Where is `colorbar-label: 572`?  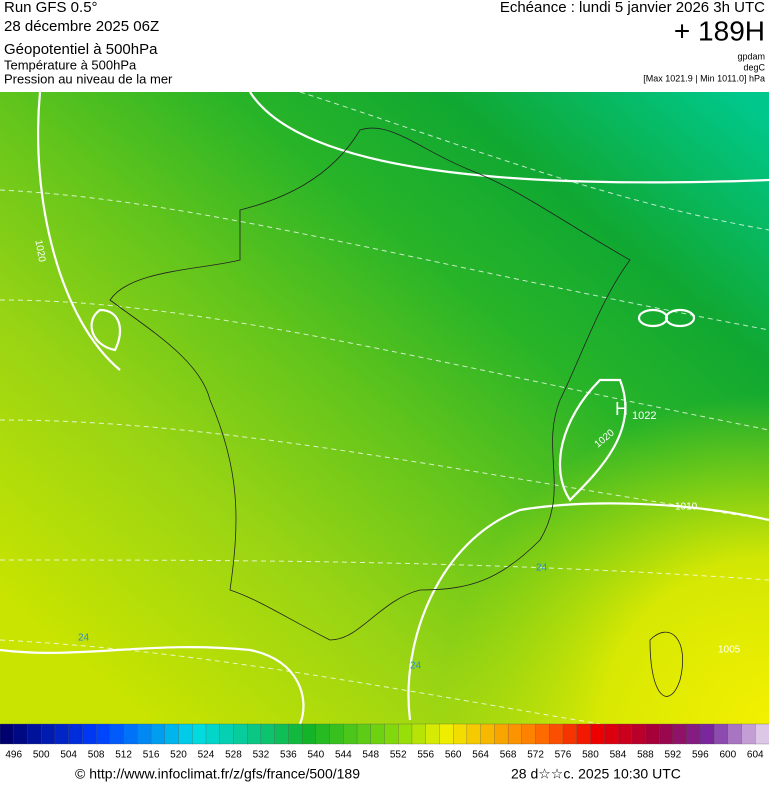 colorbar-label: 572 is located at coordinates (535, 755).